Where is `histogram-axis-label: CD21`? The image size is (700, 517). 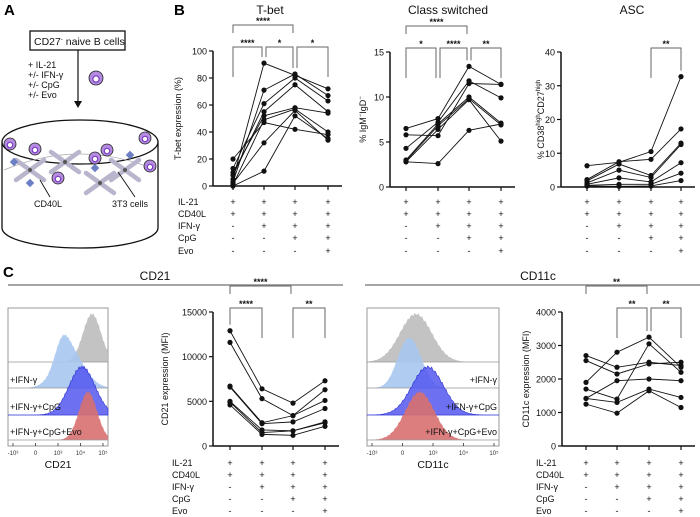
histogram-axis-label: CD21 is located at coordinates (58, 465).